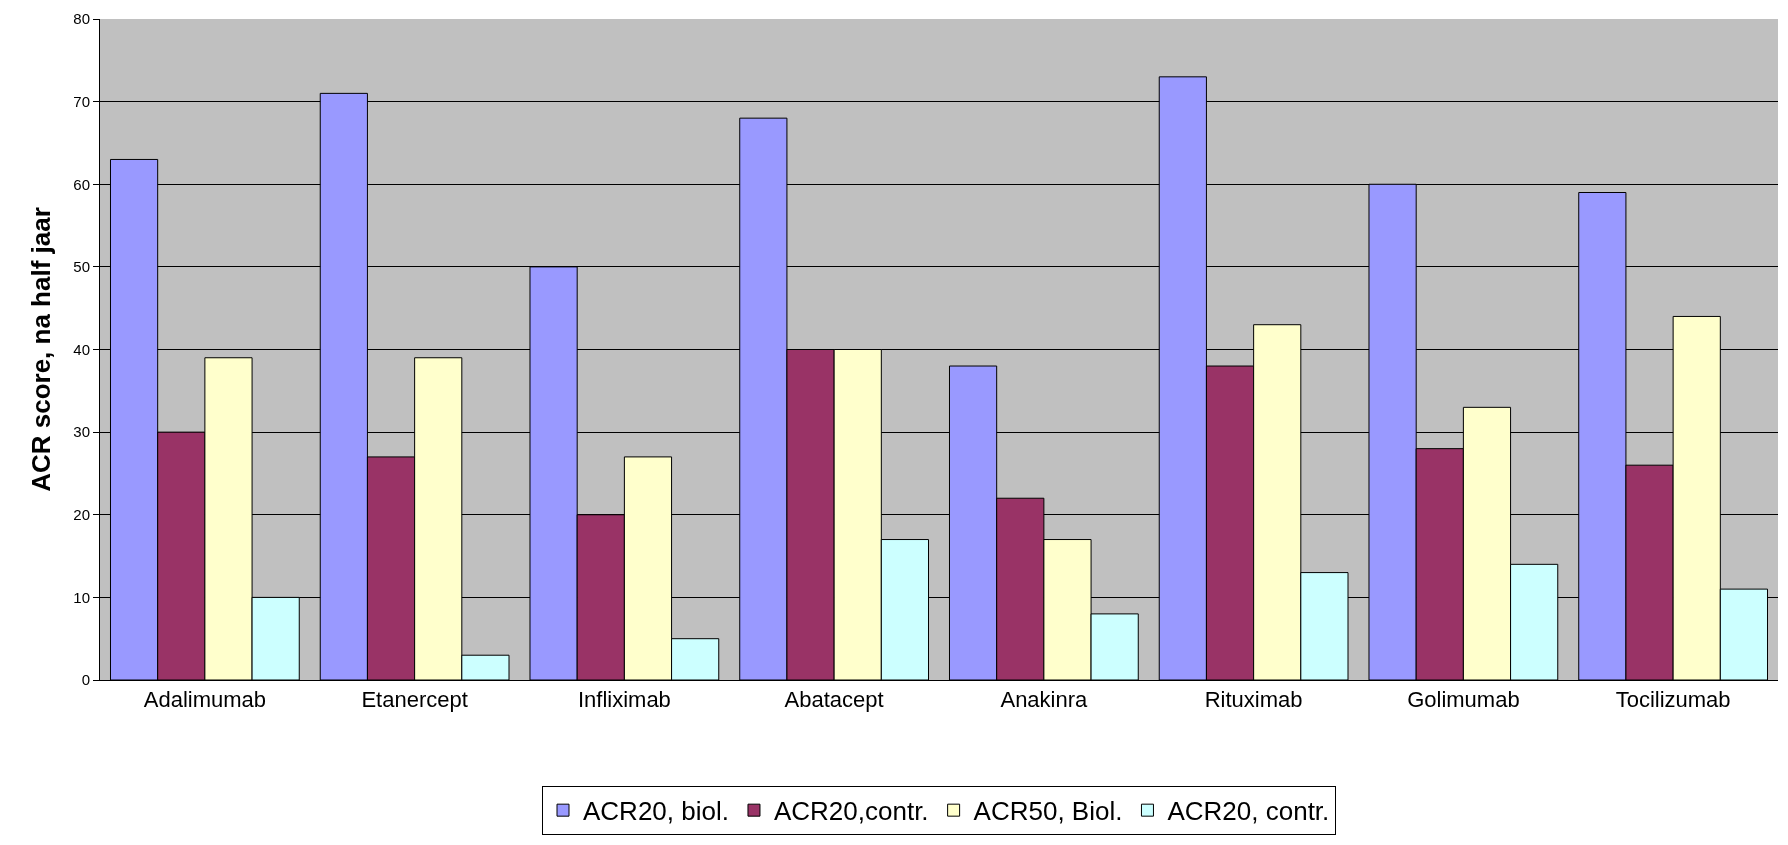  What do you see at coordinates (81, 101) in the screenshot?
I see `y-tick-label: 70` at bounding box center [81, 101].